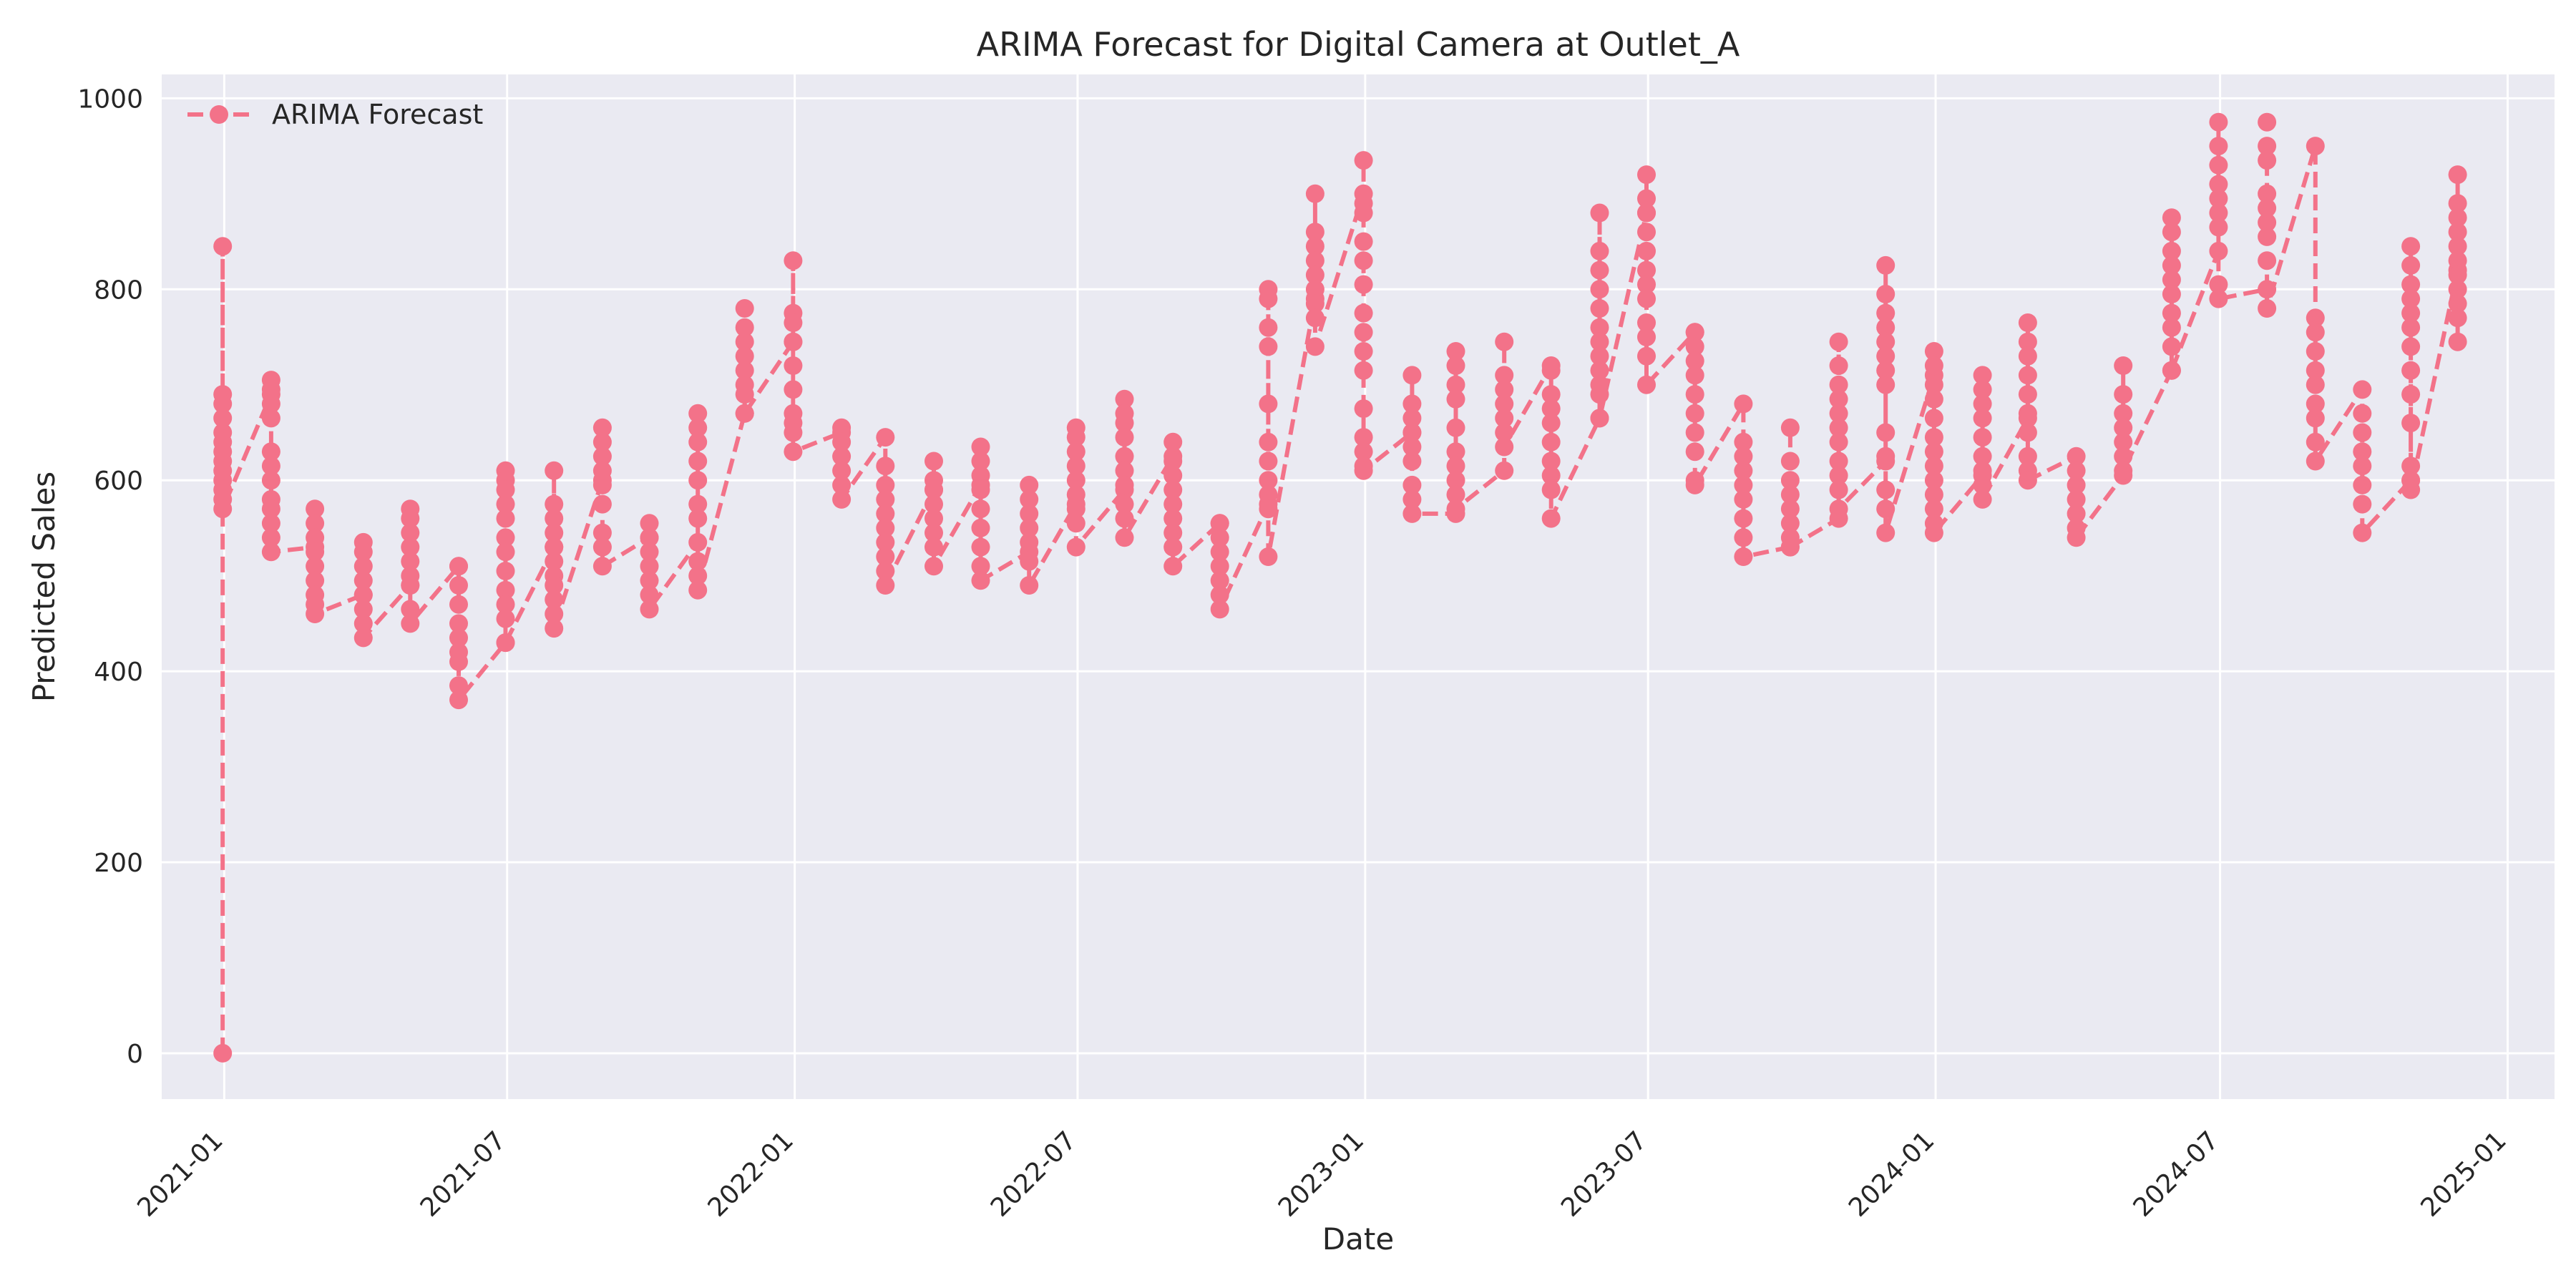 The height and width of the screenshot is (1288, 2576). I want to click on x-axis-label: Date, so click(1358, 1239).